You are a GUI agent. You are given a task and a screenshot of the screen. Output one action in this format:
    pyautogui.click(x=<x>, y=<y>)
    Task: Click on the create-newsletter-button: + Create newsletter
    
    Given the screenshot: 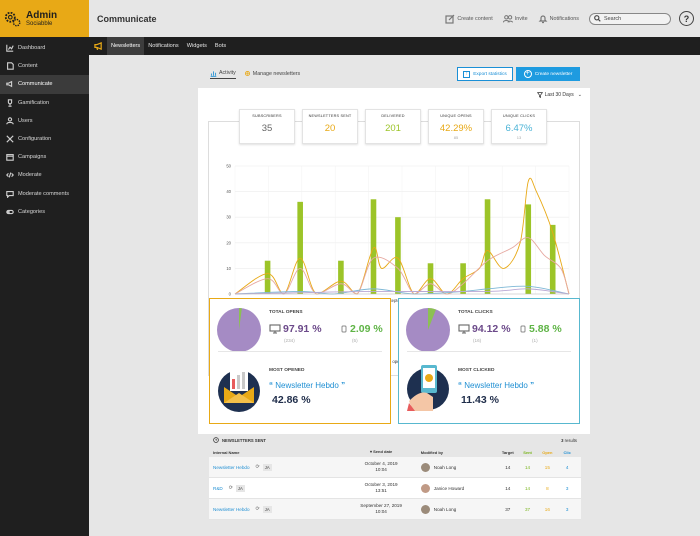 What is the action you would take?
    pyautogui.click(x=548, y=74)
    